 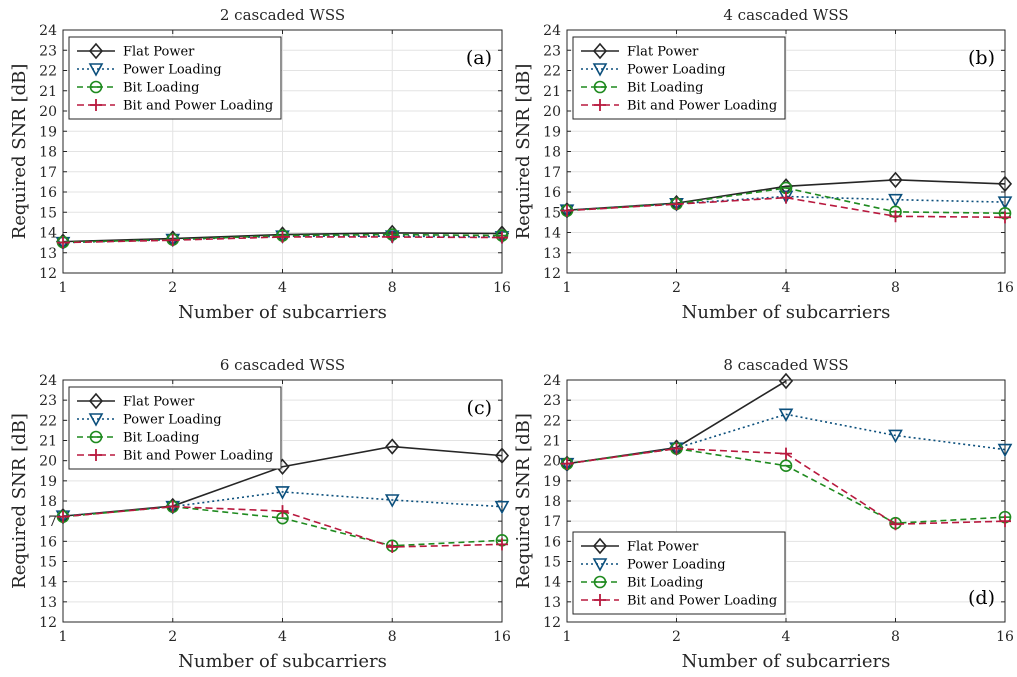 What do you see at coordinates (282, 365) in the screenshot?
I see `panel-title: 6 cascaded WSS` at bounding box center [282, 365].